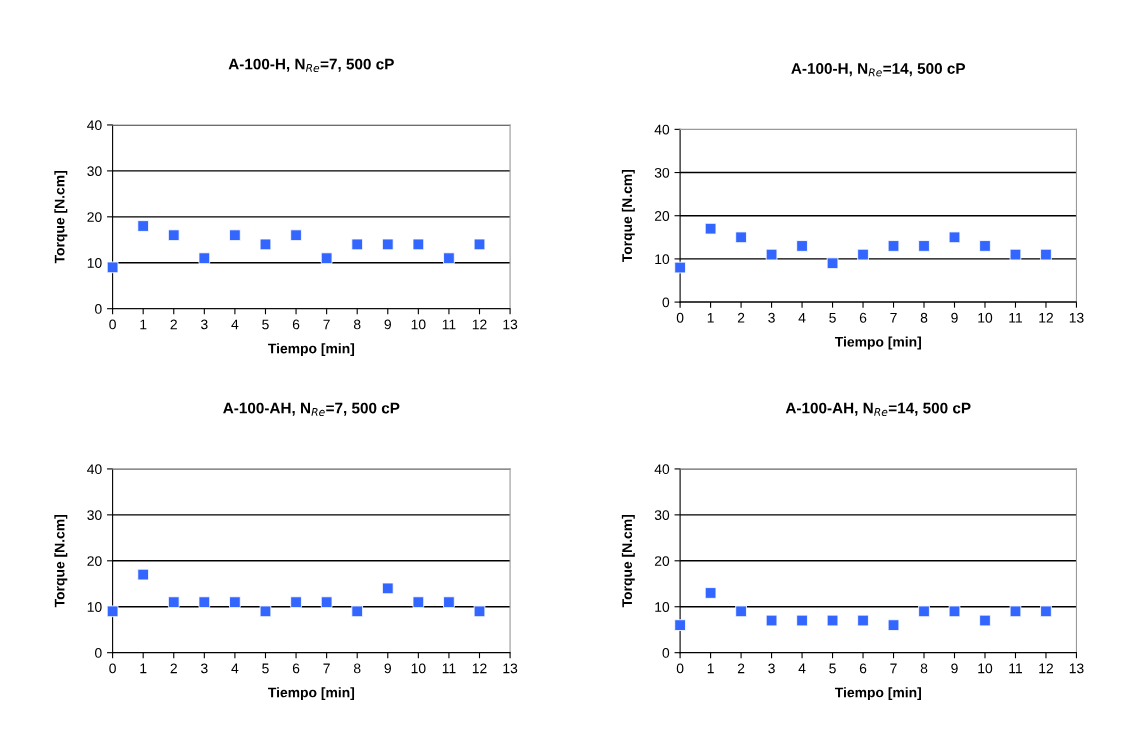 This screenshot has height=735, width=1126. Describe the element at coordinates (311, 409) in the screenshot. I see `chart-title: A-100-AH, N$_{Re}$=7, 500 cP` at that location.